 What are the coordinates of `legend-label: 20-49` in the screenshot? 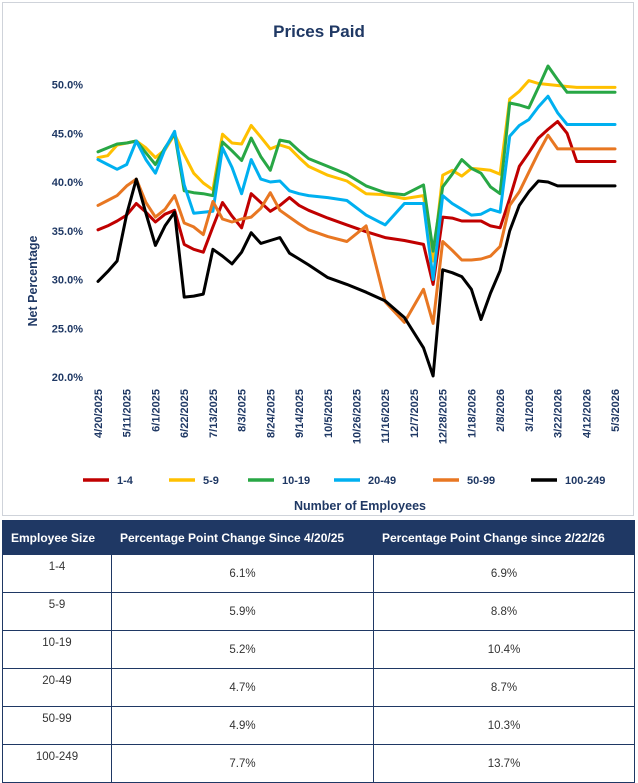 It's located at (382, 481).